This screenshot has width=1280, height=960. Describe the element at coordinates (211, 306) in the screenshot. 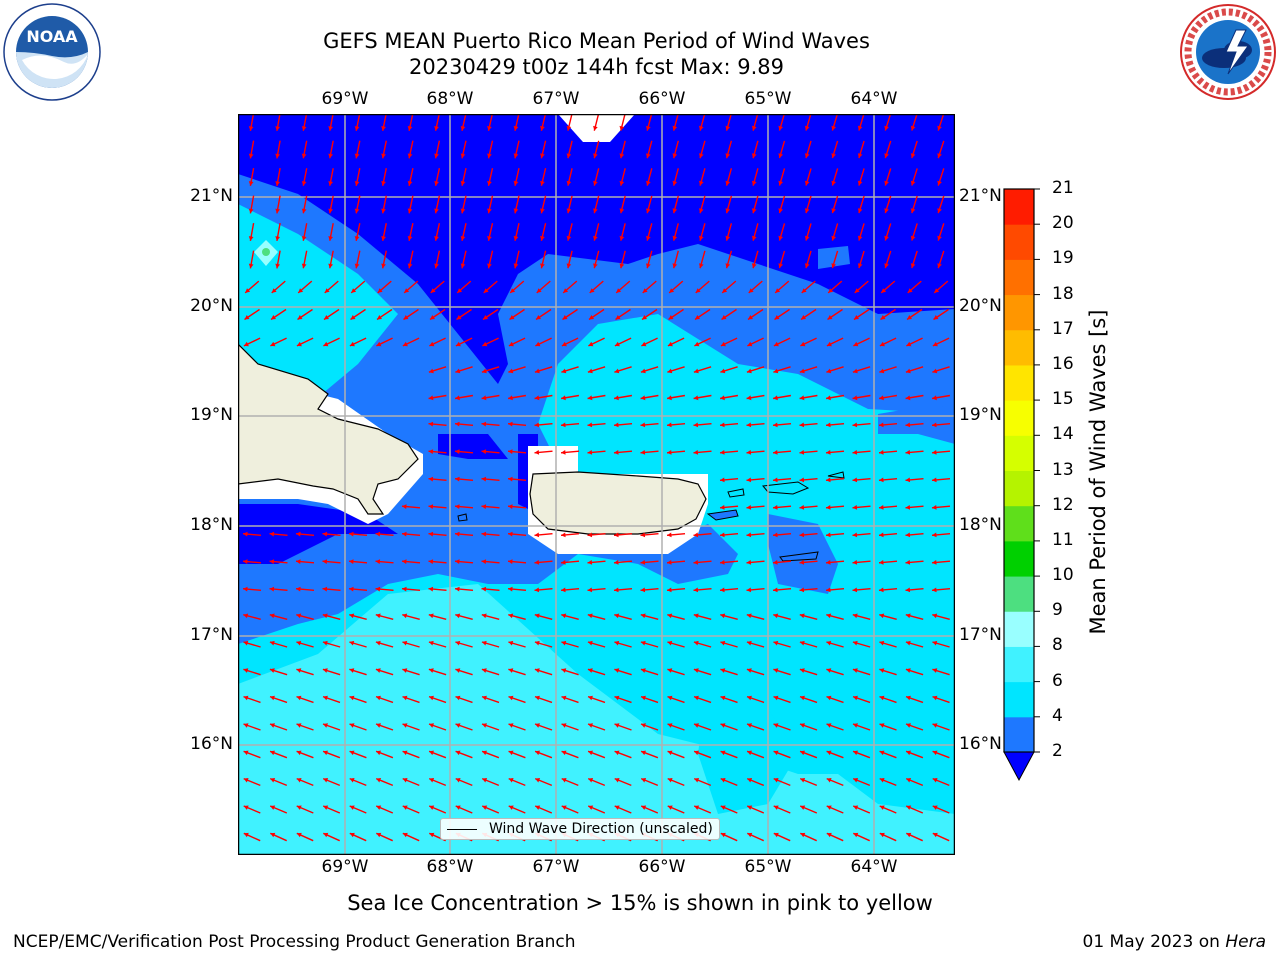

I see `lat-label-left: 20°N` at that location.